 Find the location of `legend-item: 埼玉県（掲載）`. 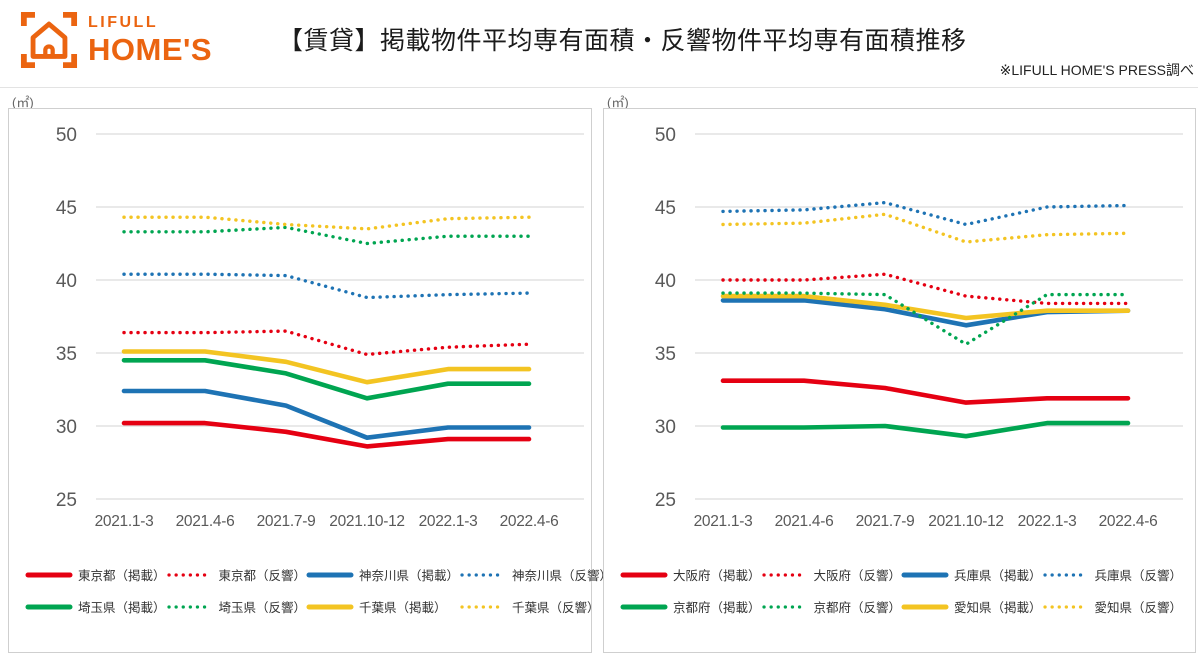

legend-item: 埼玉県（掲載） is located at coordinates (95, 606).